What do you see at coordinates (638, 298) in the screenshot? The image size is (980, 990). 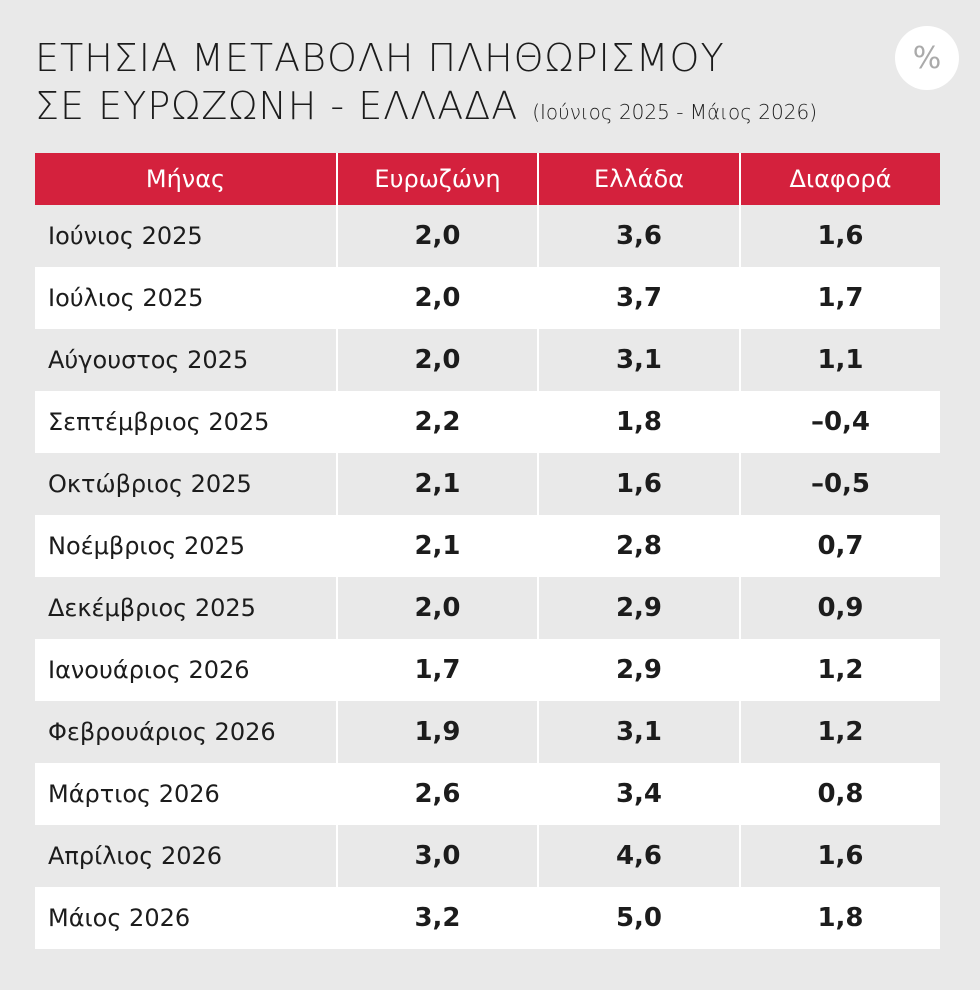 I see `value-cell: 3,7` at bounding box center [638, 298].